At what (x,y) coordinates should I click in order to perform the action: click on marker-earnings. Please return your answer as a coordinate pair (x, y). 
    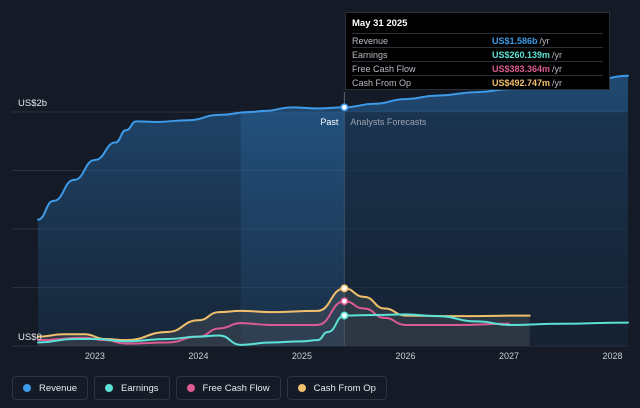
    Looking at the image, I should click on (344, 315).